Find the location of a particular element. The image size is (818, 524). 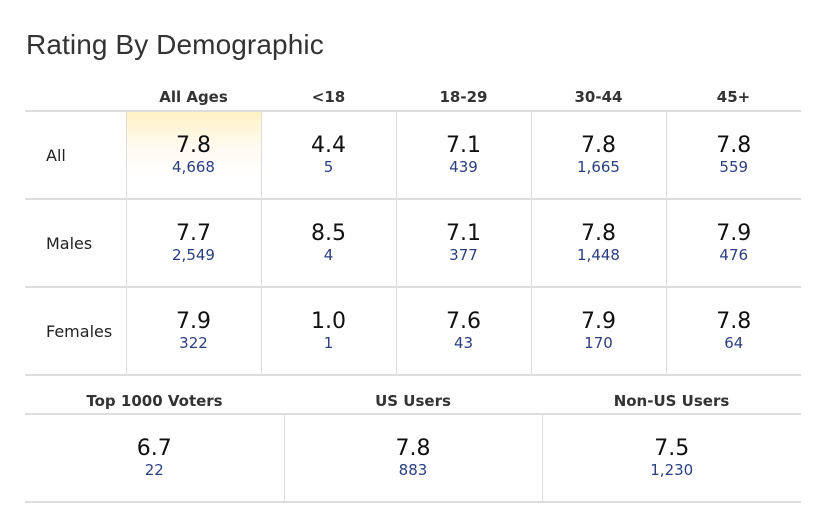

cell-top-1000-voters: 6.7 22 is located at coordinates (155, 458).